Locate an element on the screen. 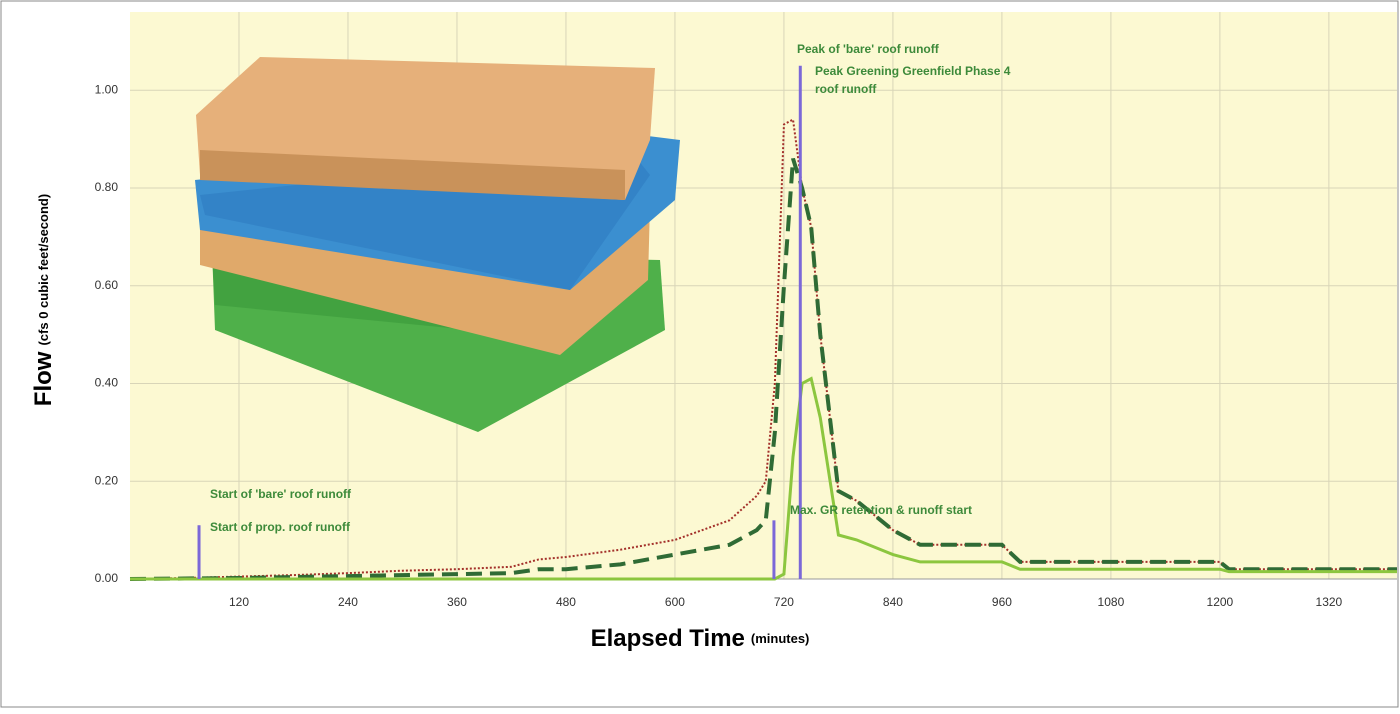  y-label-unit: (cfs 0 cubic feet/second) is located at coordinates (43, 270).